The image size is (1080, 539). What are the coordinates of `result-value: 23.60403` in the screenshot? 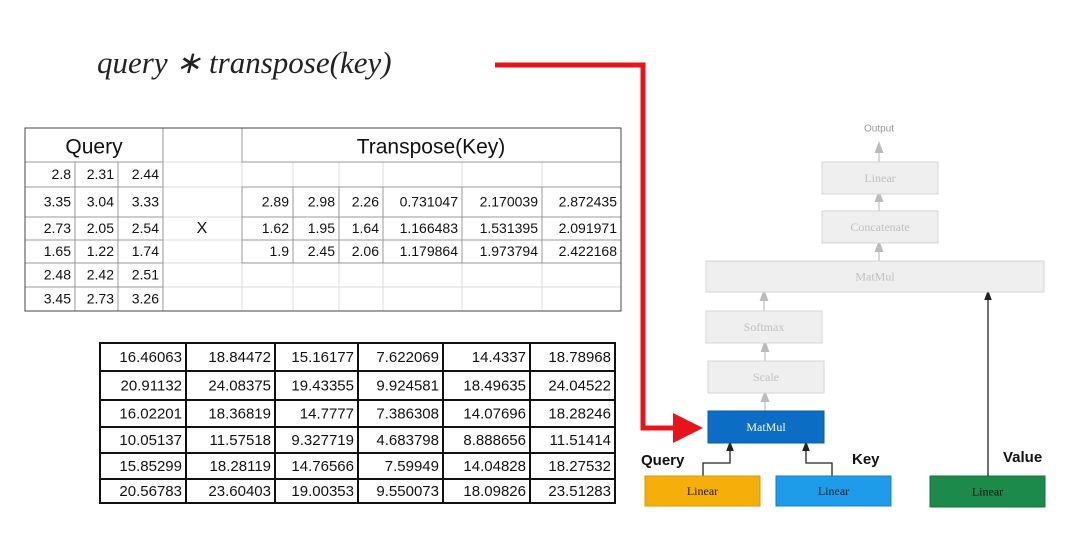 It's located at (239, 491).